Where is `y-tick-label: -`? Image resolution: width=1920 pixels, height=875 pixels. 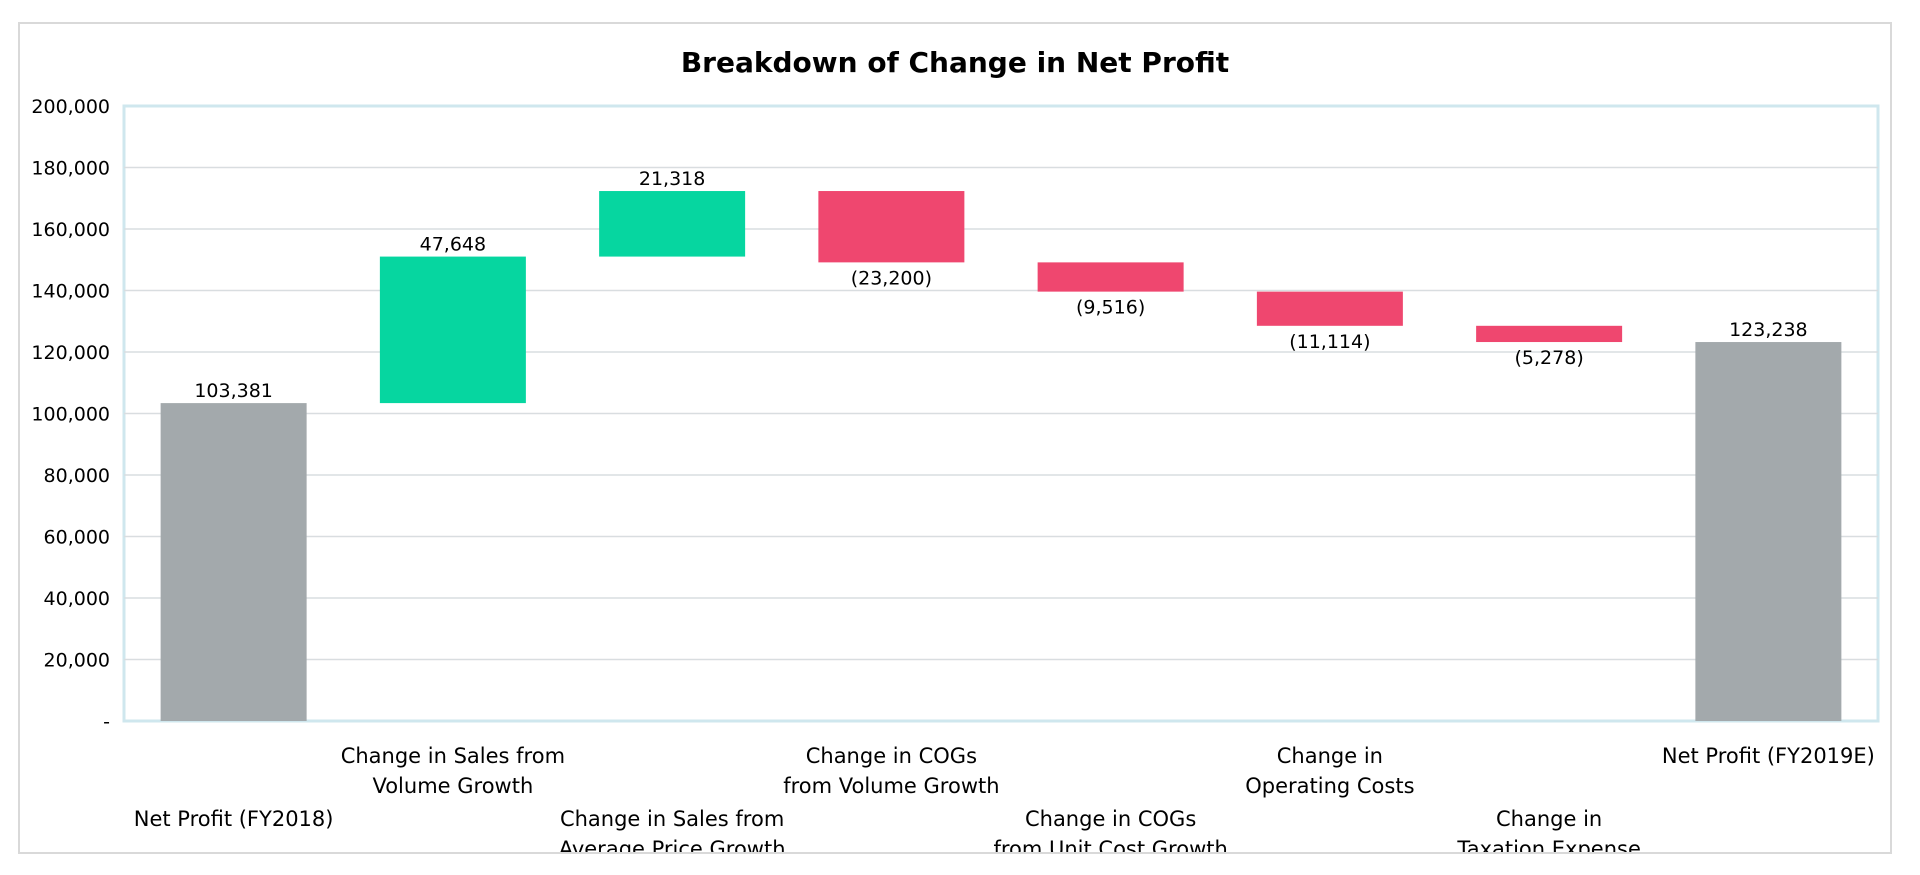
y-tick-label: - is located at coordinates (106, 722).